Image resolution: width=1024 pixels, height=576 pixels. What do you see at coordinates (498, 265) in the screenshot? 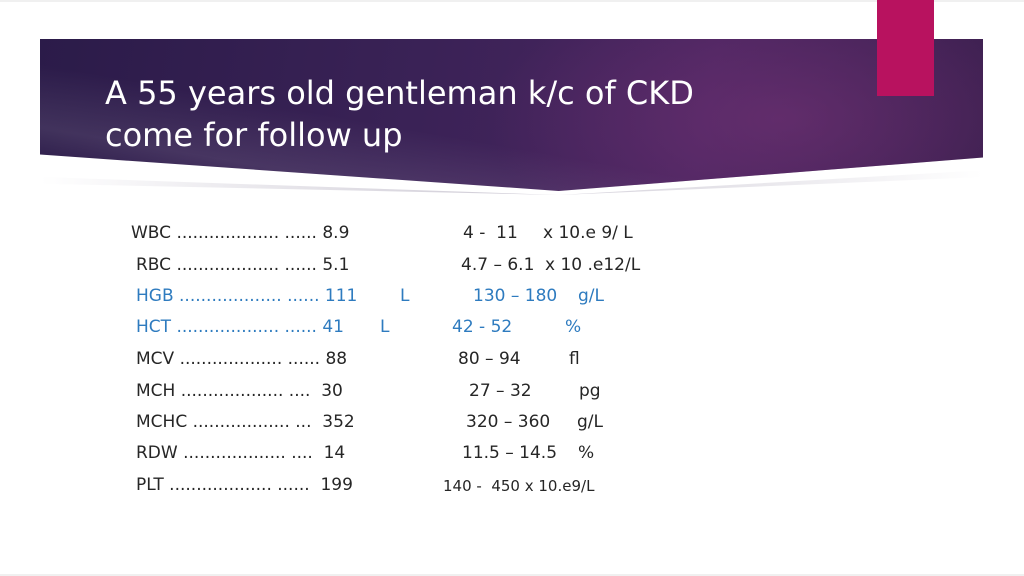
I see `lab-range: 4.7 – 6.1` at bounding box center [498, 265].